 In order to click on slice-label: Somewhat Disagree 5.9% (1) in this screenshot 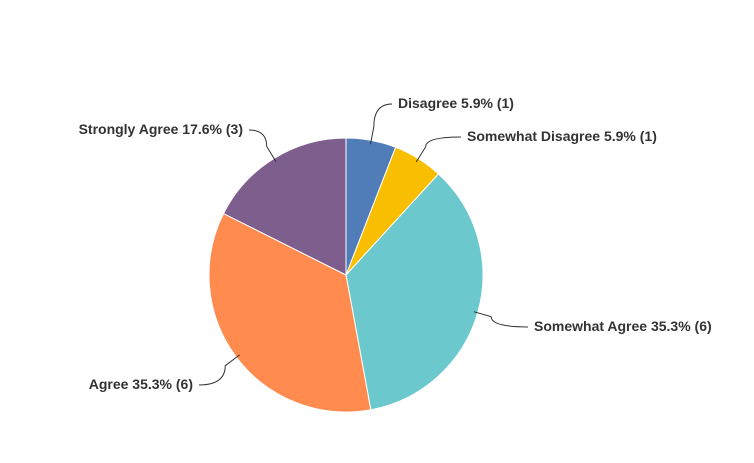, I will do `click(562, 136)`.